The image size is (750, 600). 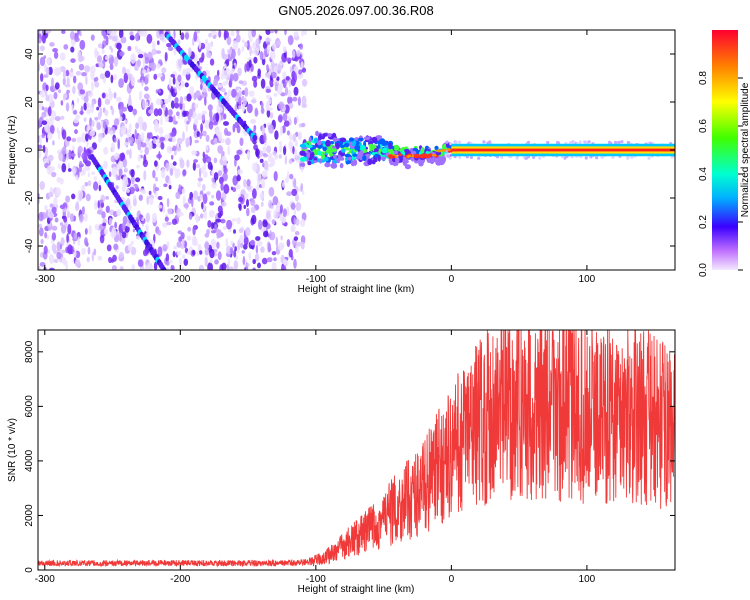 What do you see at coordinates (12, 450) in the screenshot?
I see `snr-ylabel: SNR (10 * v/v)` at bounding box center [12, 450].